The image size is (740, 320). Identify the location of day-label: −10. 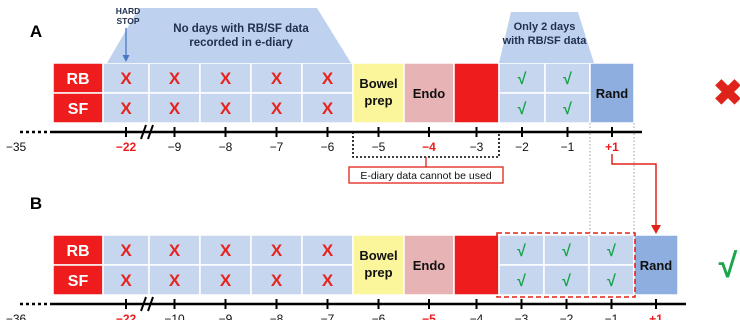
(174, 316).